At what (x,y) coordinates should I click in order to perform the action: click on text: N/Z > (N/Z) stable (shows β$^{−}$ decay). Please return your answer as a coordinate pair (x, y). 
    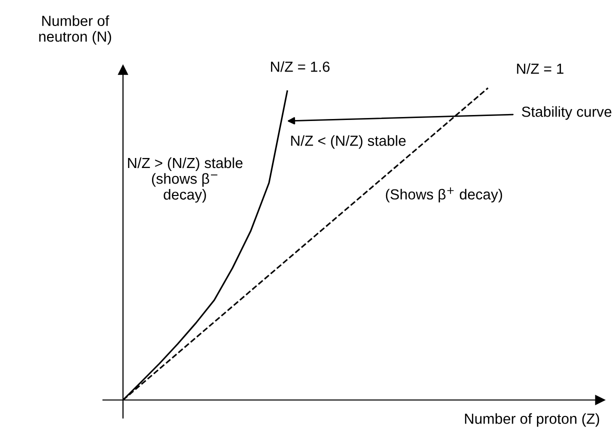
    Looking at the image, I should click on (185, 180).